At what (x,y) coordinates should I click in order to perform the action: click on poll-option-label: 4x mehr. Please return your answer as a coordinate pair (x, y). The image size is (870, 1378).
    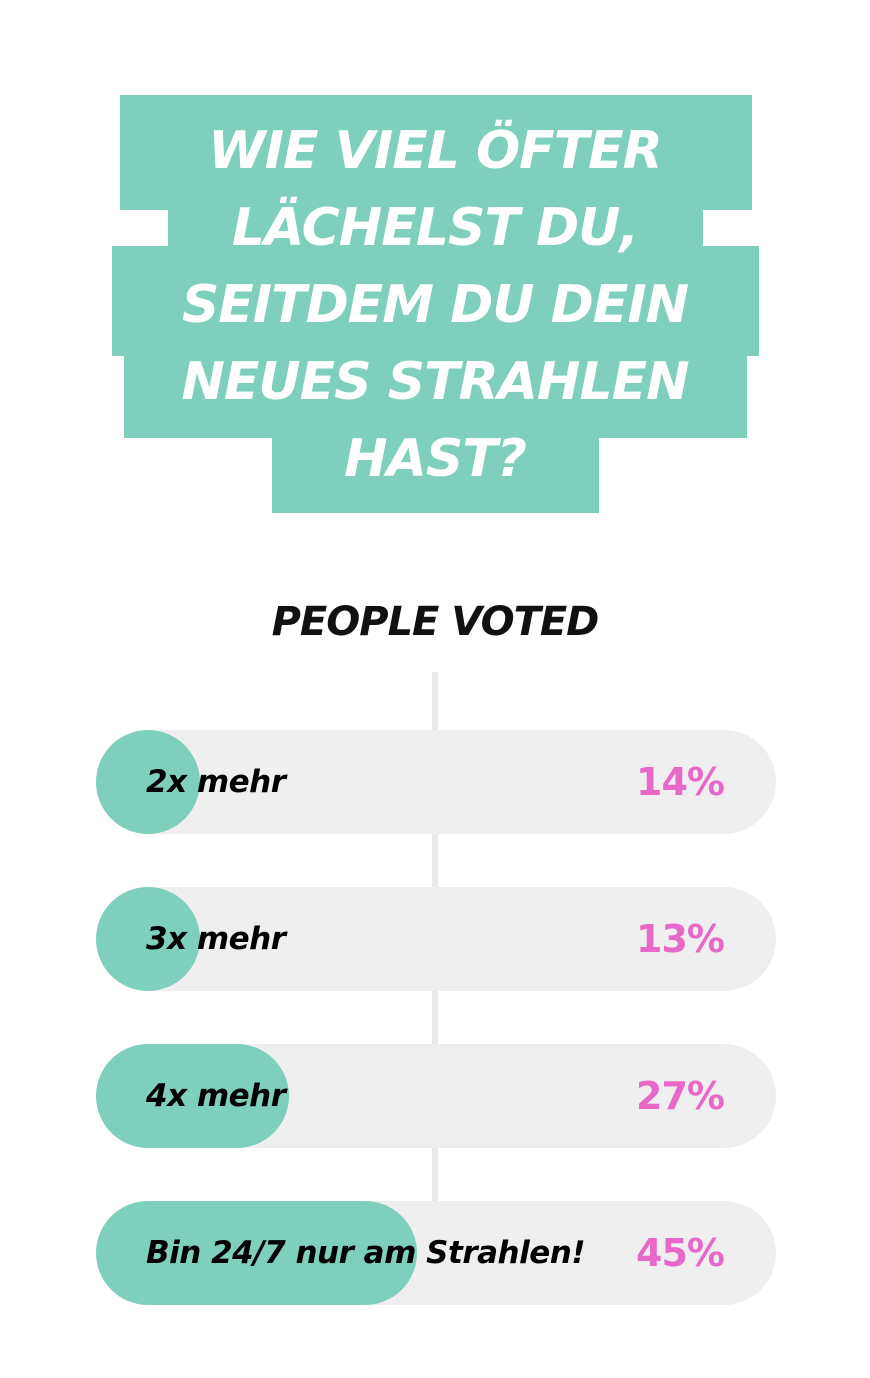
    Looking at the image, I should click on (216, 1096).